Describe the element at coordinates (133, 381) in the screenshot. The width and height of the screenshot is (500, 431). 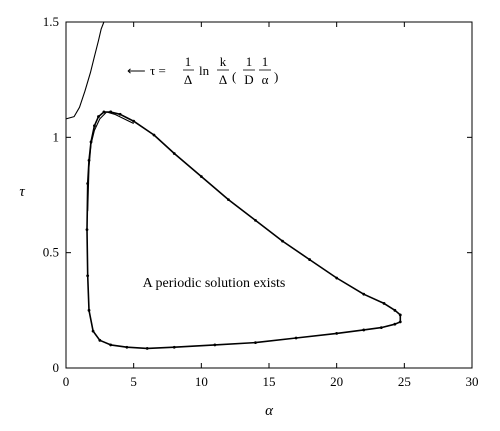
I see `x-tick-label: 5` at that location.